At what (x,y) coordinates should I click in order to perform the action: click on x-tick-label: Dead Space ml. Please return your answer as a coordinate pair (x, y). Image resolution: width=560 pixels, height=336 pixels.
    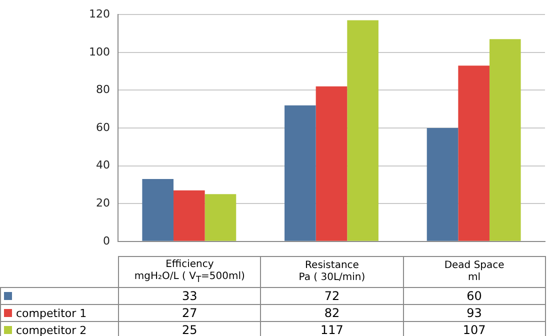
    Looking at the image, I should click on (474, 272).